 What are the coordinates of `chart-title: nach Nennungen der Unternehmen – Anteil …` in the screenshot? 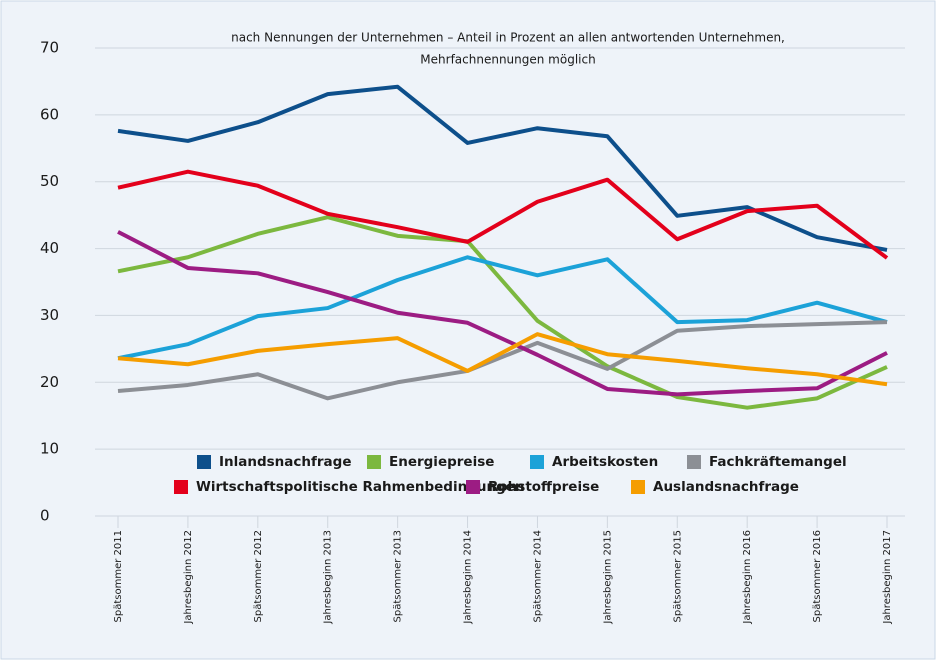 It's located at (508, 38).